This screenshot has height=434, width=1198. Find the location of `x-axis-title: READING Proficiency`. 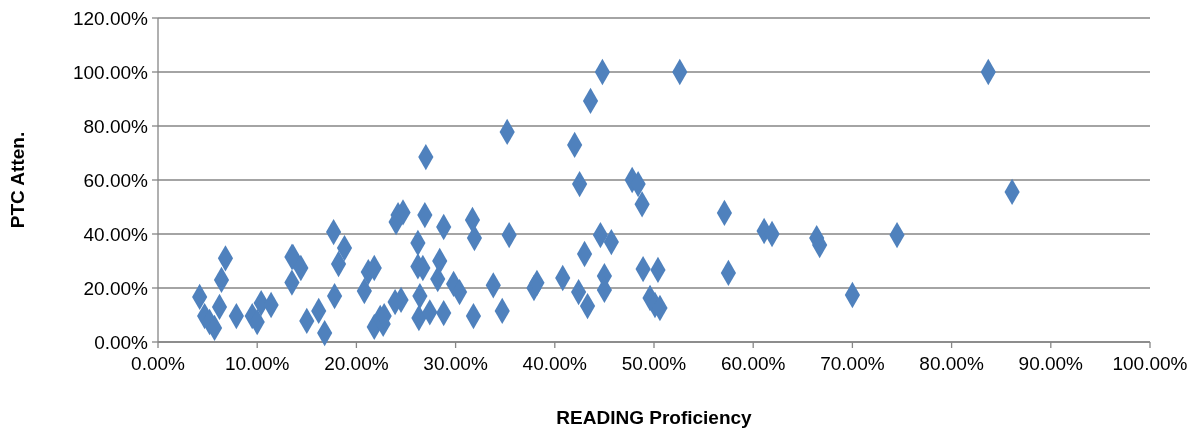

x-axis-title: READING Proficiency is located at coordinates (654, 417).